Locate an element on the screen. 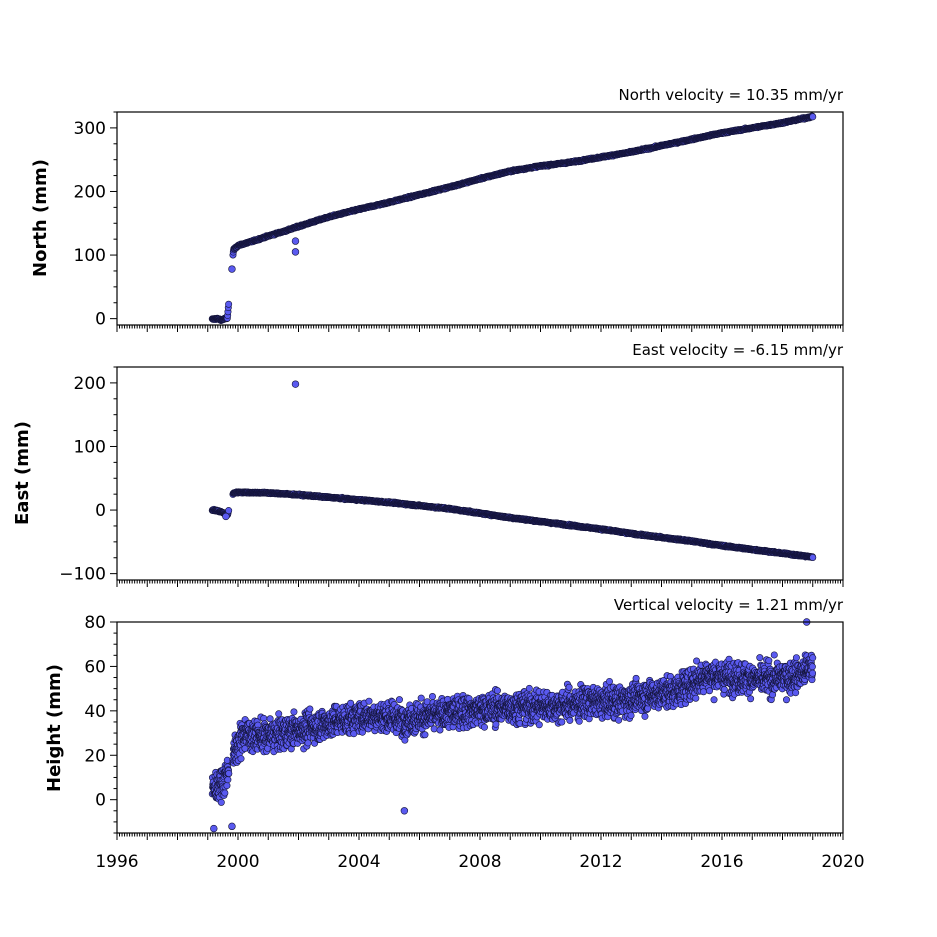  height-x-tick-label: 2000 is located at coordinates (237, 862).